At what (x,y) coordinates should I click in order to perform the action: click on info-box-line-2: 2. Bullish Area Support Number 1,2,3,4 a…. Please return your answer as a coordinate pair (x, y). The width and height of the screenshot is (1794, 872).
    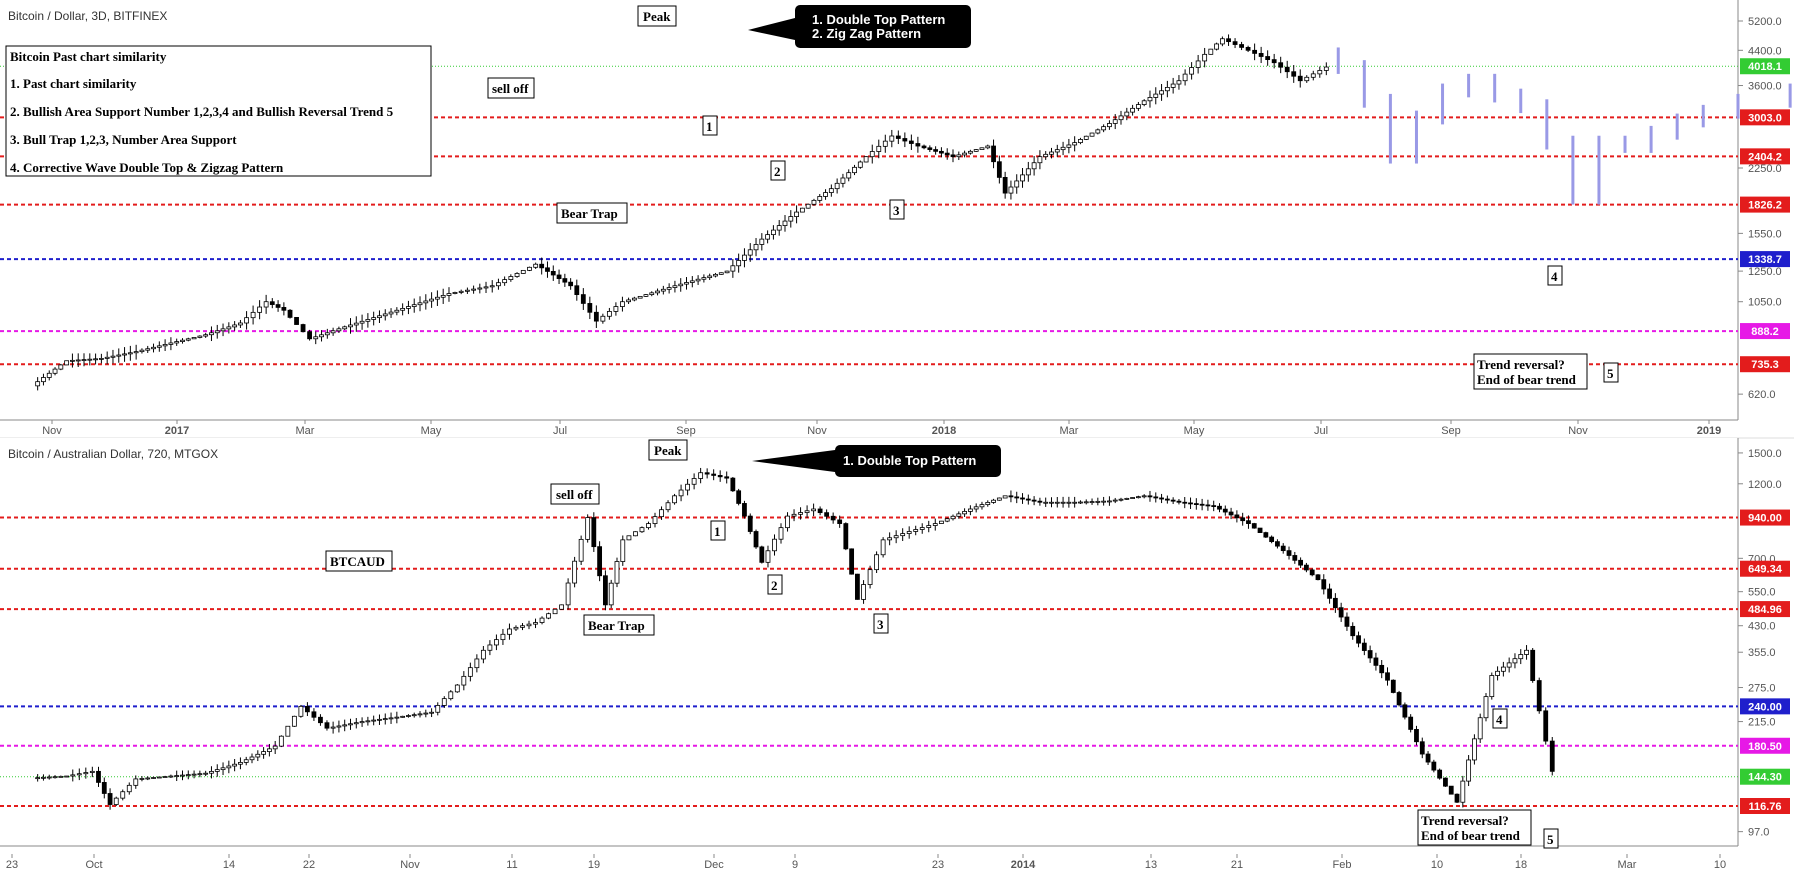
    Looking at the image, I should click on (202, 111).